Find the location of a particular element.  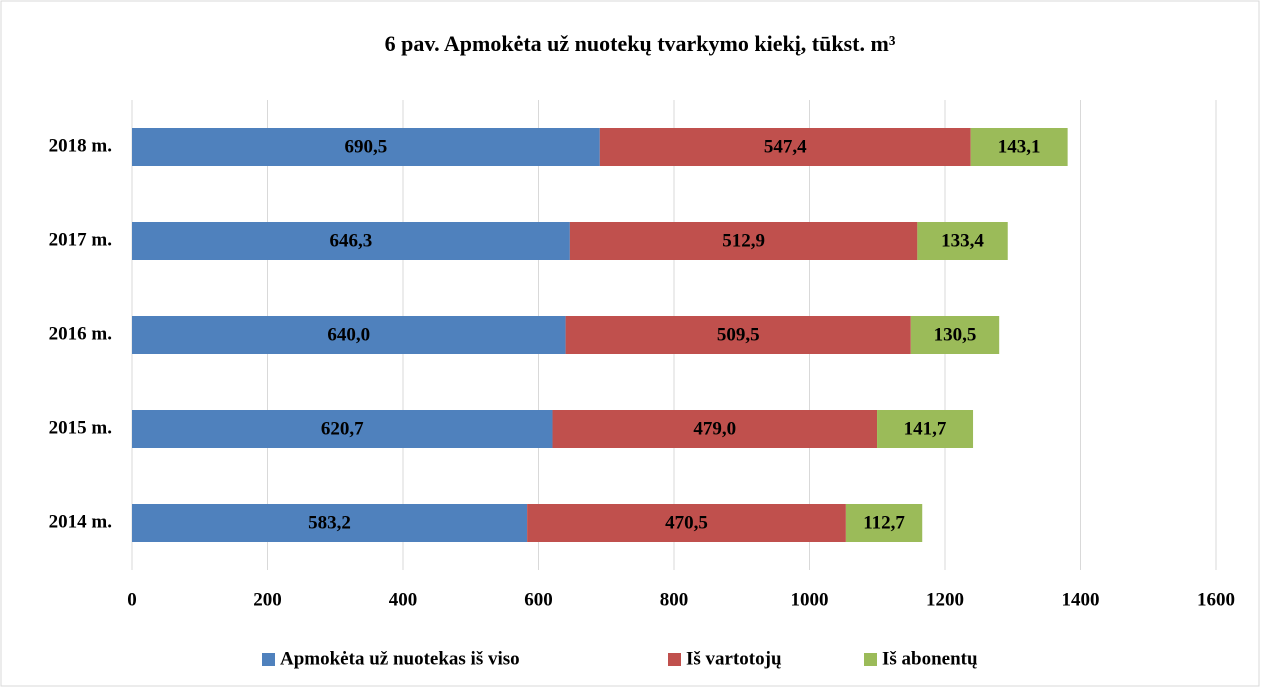

legend-label: Iš vartotojų is located at coordinates (734, 658).